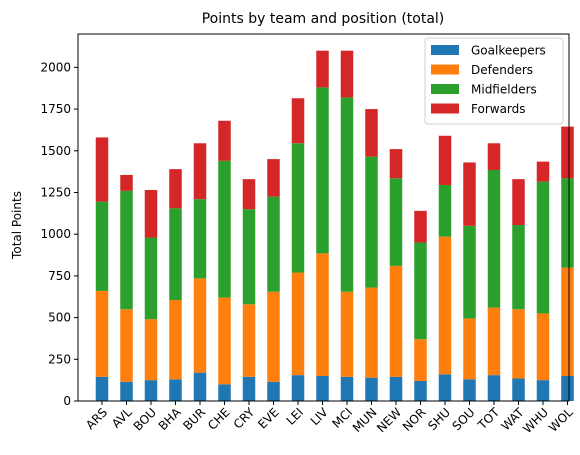 This screenshot has width=580, height=455. What do you see at coordinates (561, 420) in the screenshot?
I see `x-tick-label: WOL` at bounding box center [561, 420].